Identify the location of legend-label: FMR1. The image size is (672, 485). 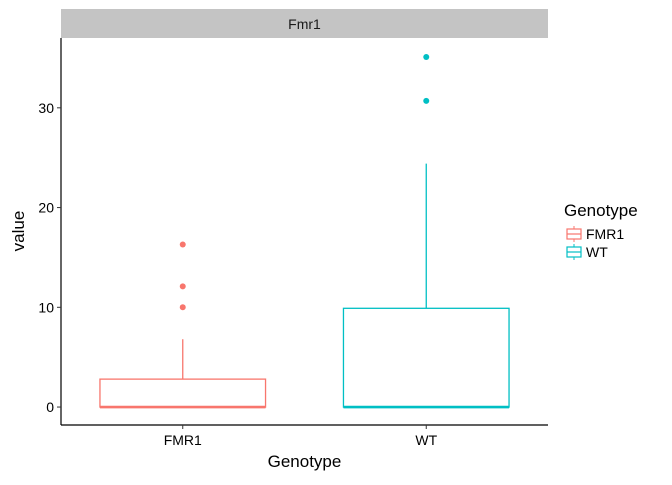
(605, 234).